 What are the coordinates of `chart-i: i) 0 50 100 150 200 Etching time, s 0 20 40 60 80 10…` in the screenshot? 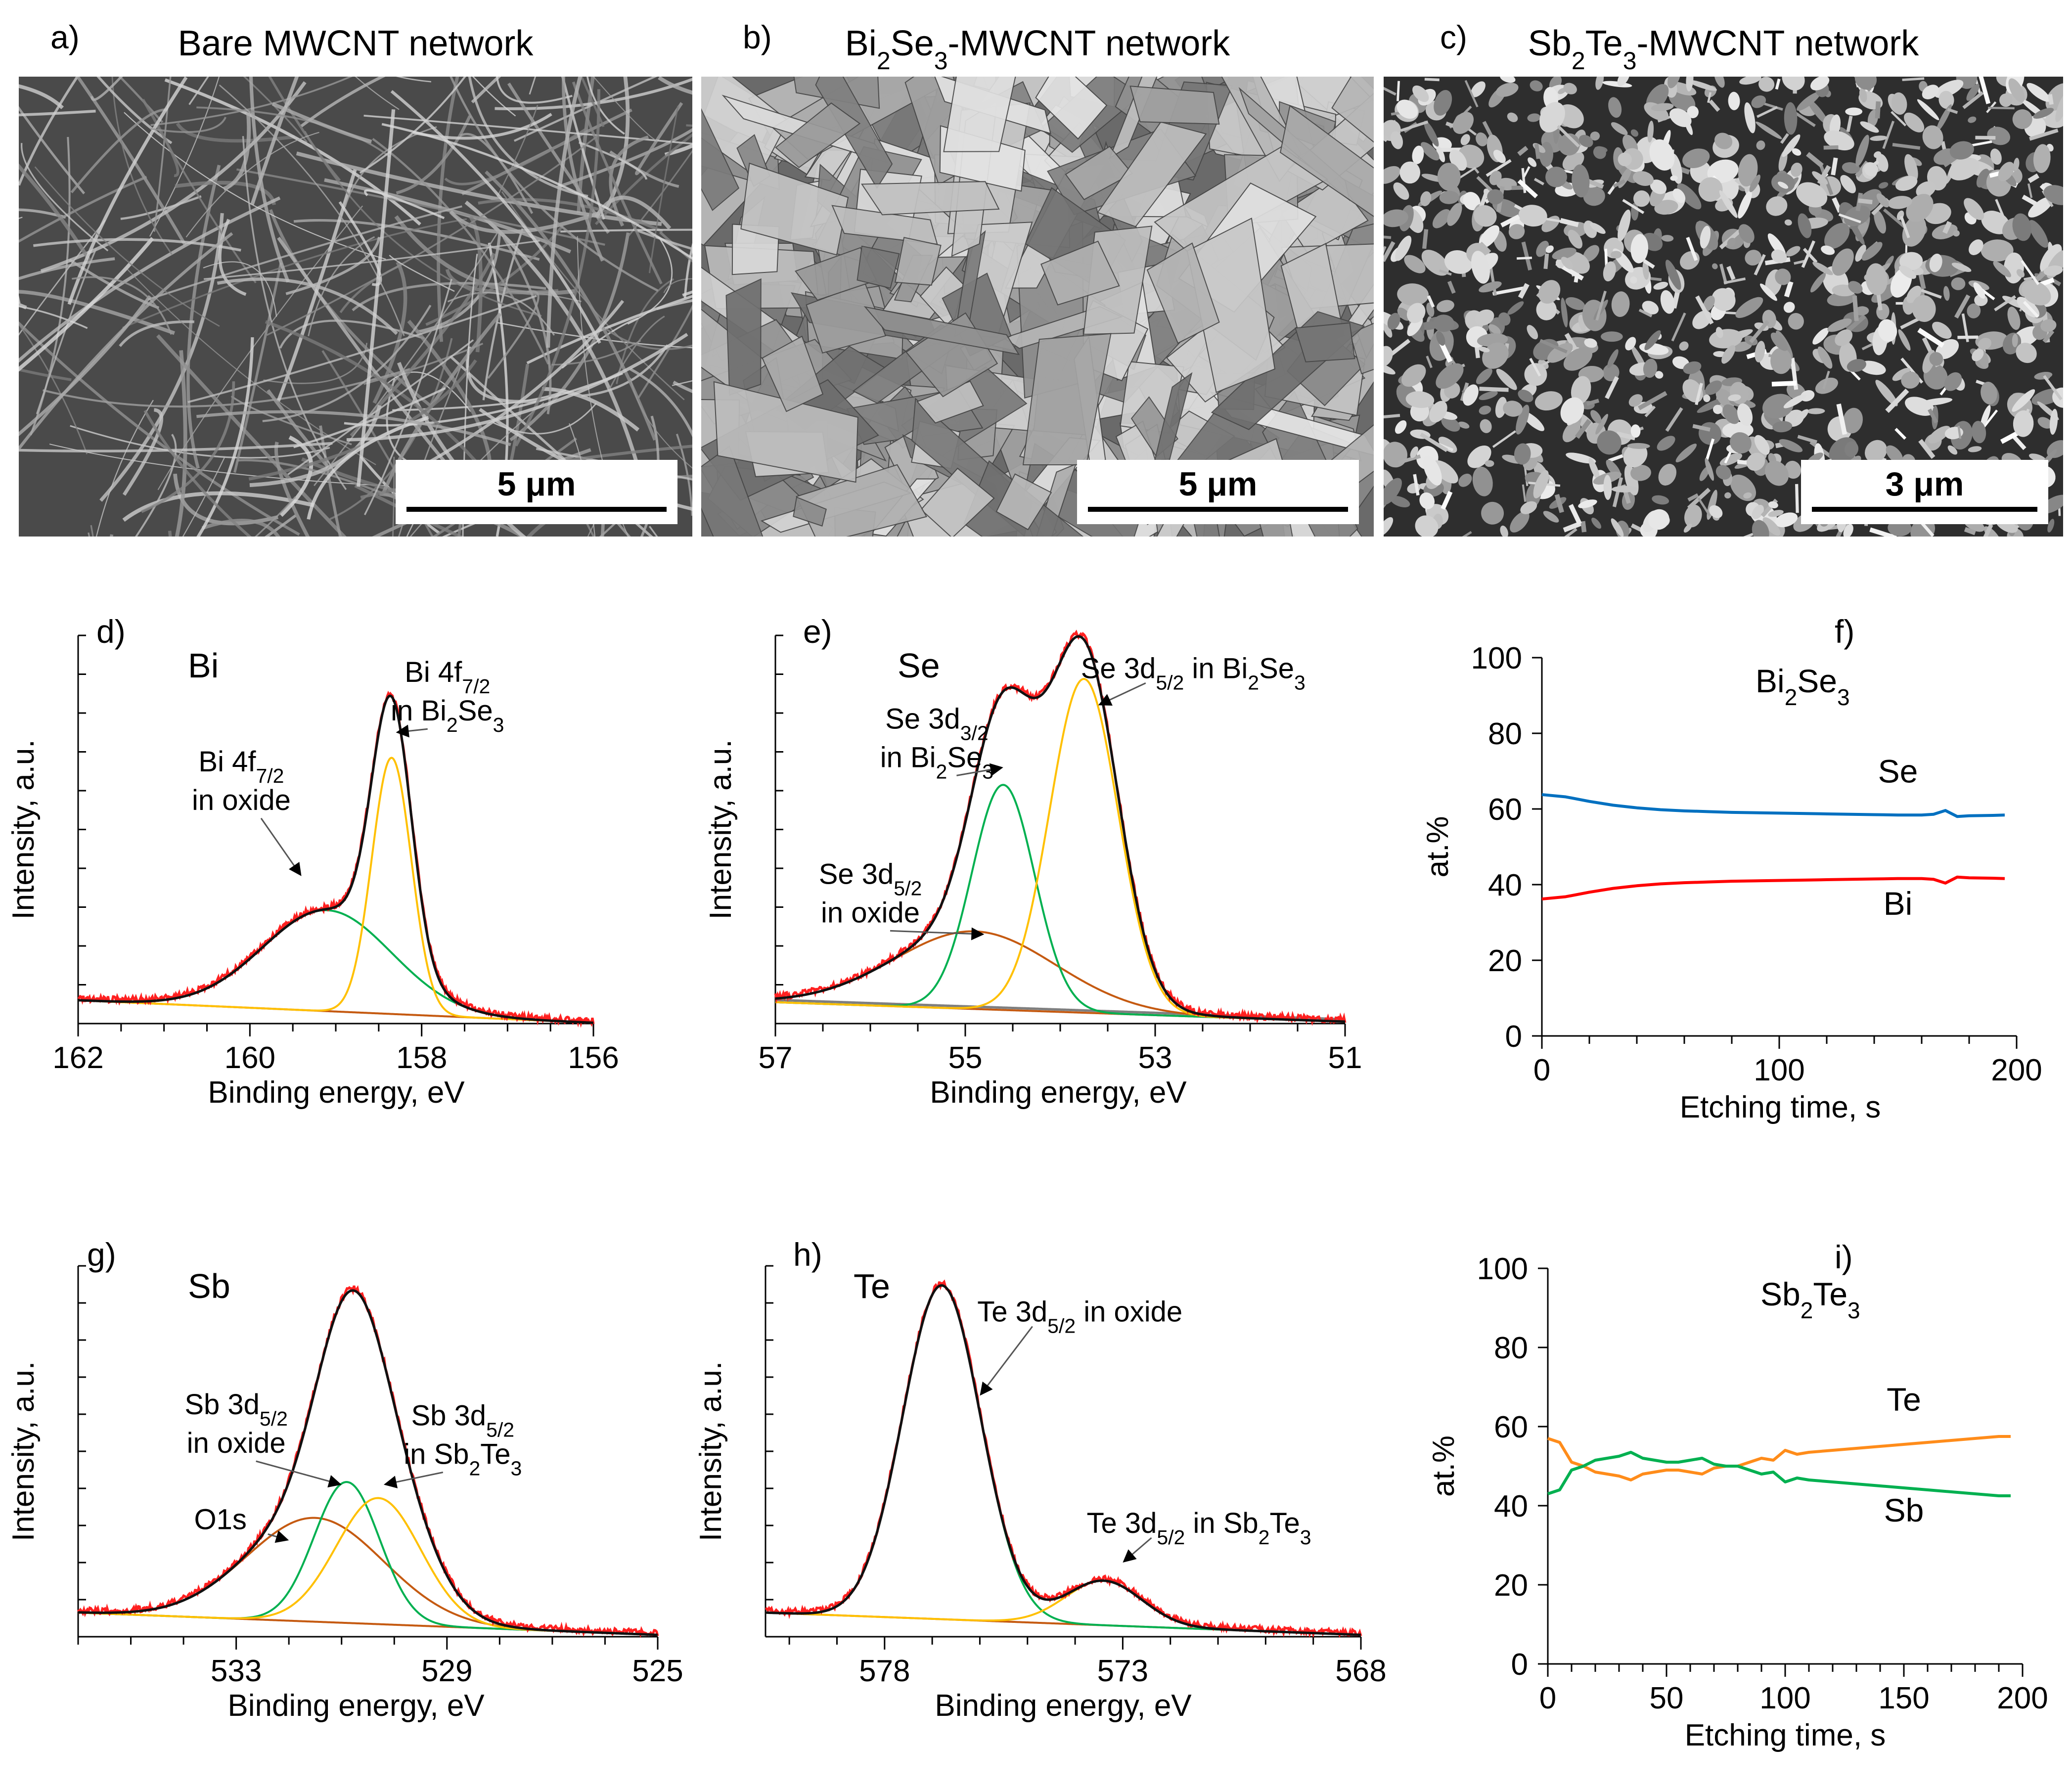 It's located at (1737, 1495).